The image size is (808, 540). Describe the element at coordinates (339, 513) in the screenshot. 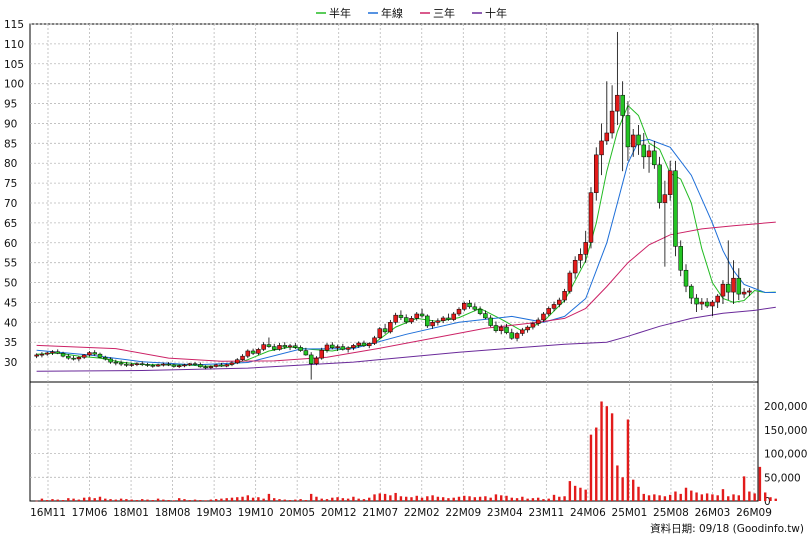

I see `x-tick-label: 20M12` at that location.